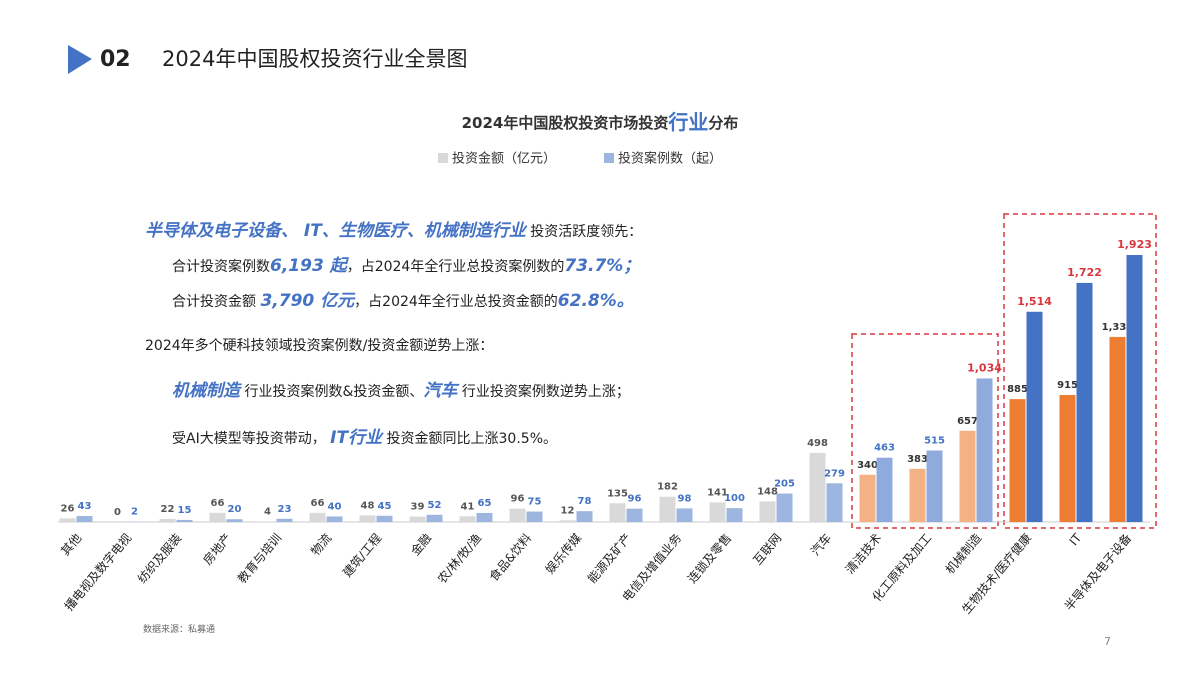  Describe the element at coordinates (418, 507) in the screenshot. I see `value-label: 39` at that location.